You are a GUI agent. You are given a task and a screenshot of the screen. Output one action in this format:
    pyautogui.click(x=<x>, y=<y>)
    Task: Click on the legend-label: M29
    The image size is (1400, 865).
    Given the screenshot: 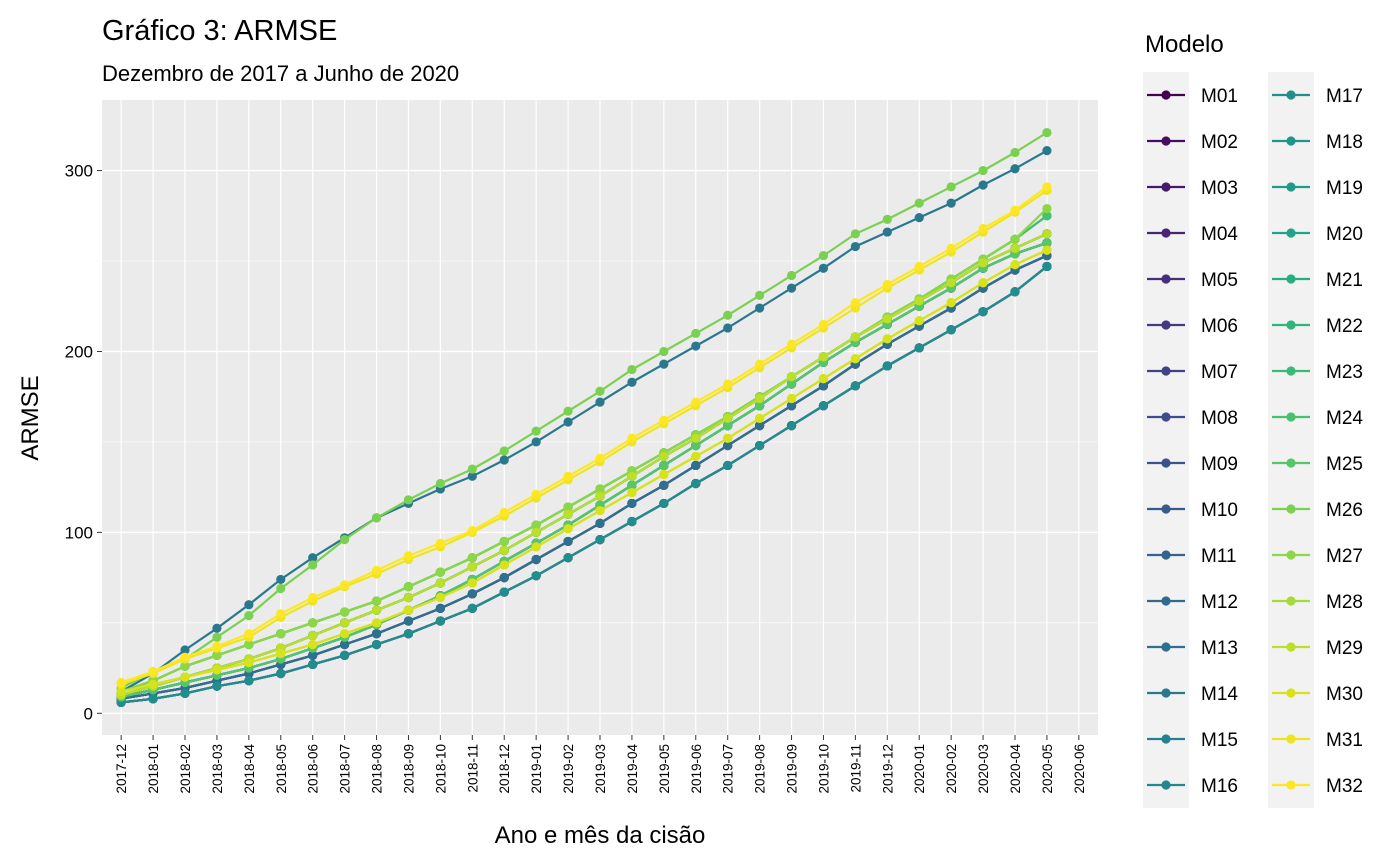 What is the action you would take?
    pyautogui.click(x=1344, y=648)
    